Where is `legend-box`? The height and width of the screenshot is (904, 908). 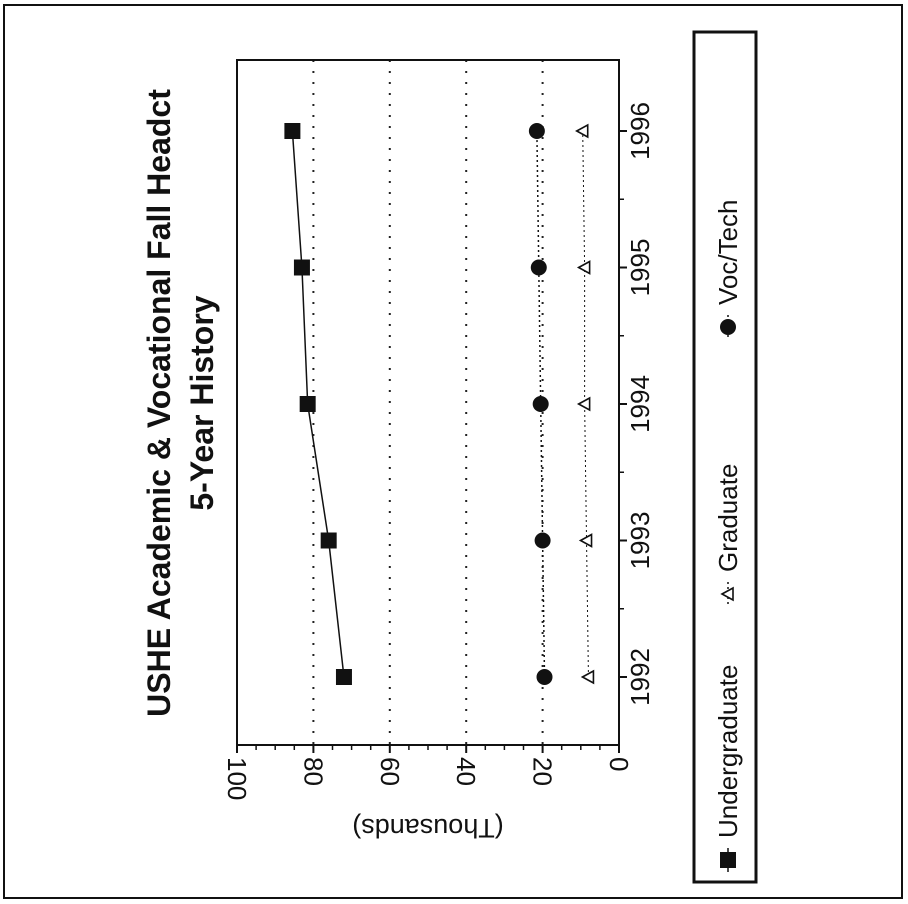
legend-box is located at coordinates (725, 457).